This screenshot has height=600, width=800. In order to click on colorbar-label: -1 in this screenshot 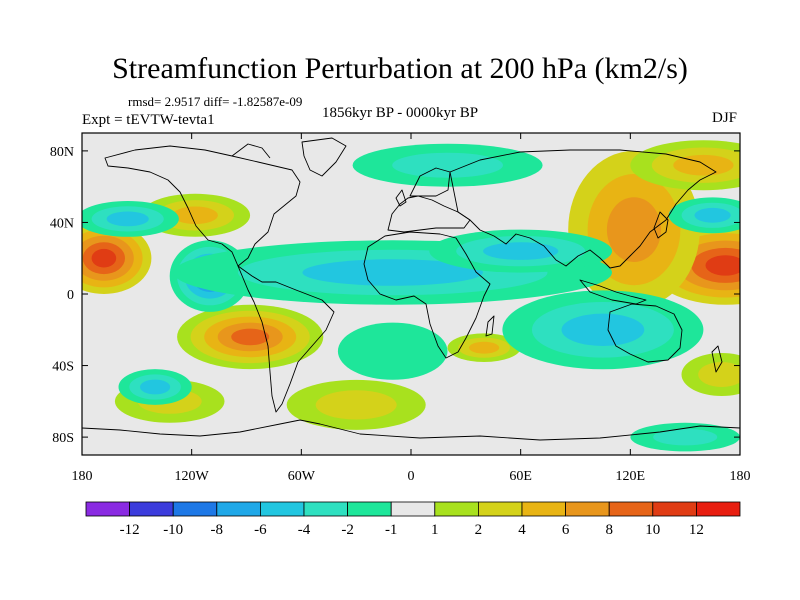, I will do `click(391, 530)`.